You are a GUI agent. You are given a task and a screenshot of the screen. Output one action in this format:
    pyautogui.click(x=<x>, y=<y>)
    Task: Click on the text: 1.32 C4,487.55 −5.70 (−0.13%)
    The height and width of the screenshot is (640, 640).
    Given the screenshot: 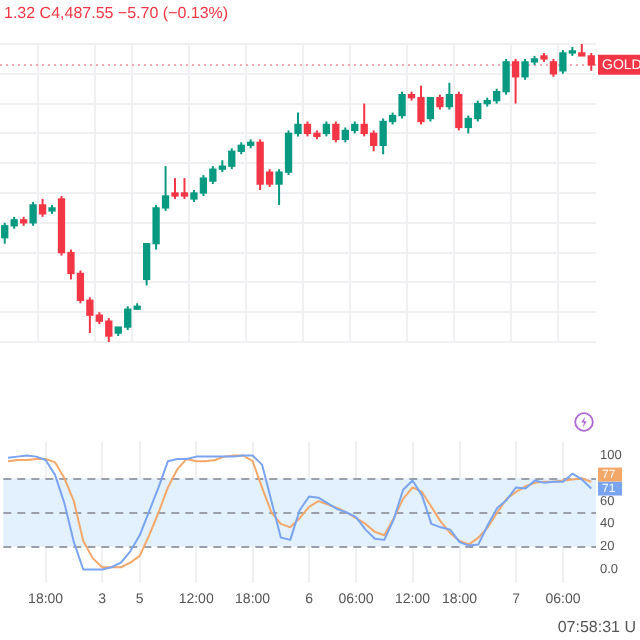 What is the action you would take?
    pyautogui.click(x=116, y=13)
    